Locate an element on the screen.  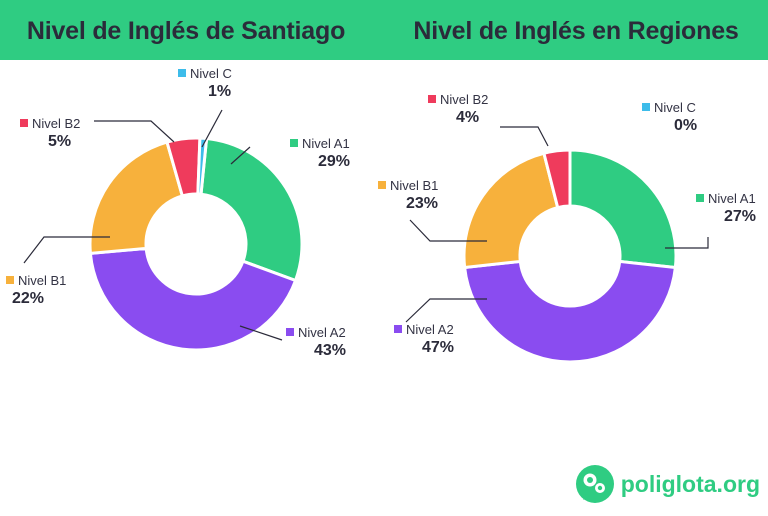
label-nivel-b2: Nivel B2 5% is located at coordinates (97, 133).